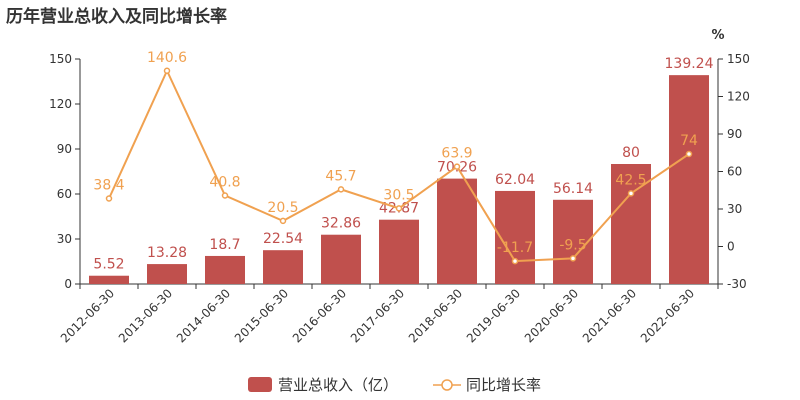 The height and width of the screenshot is (400, 800). Describe the element at coordinates (64, 149) in the screenshot. I see `y-left-tick-label: 90` at that location.